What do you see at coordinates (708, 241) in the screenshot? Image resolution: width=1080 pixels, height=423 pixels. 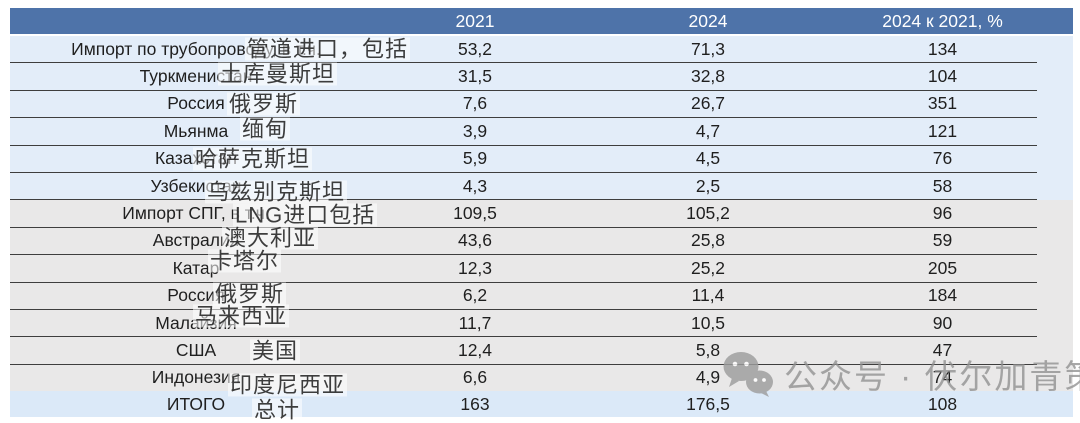 I see `value-2024: 25,8` at bounding box center [708, 241].